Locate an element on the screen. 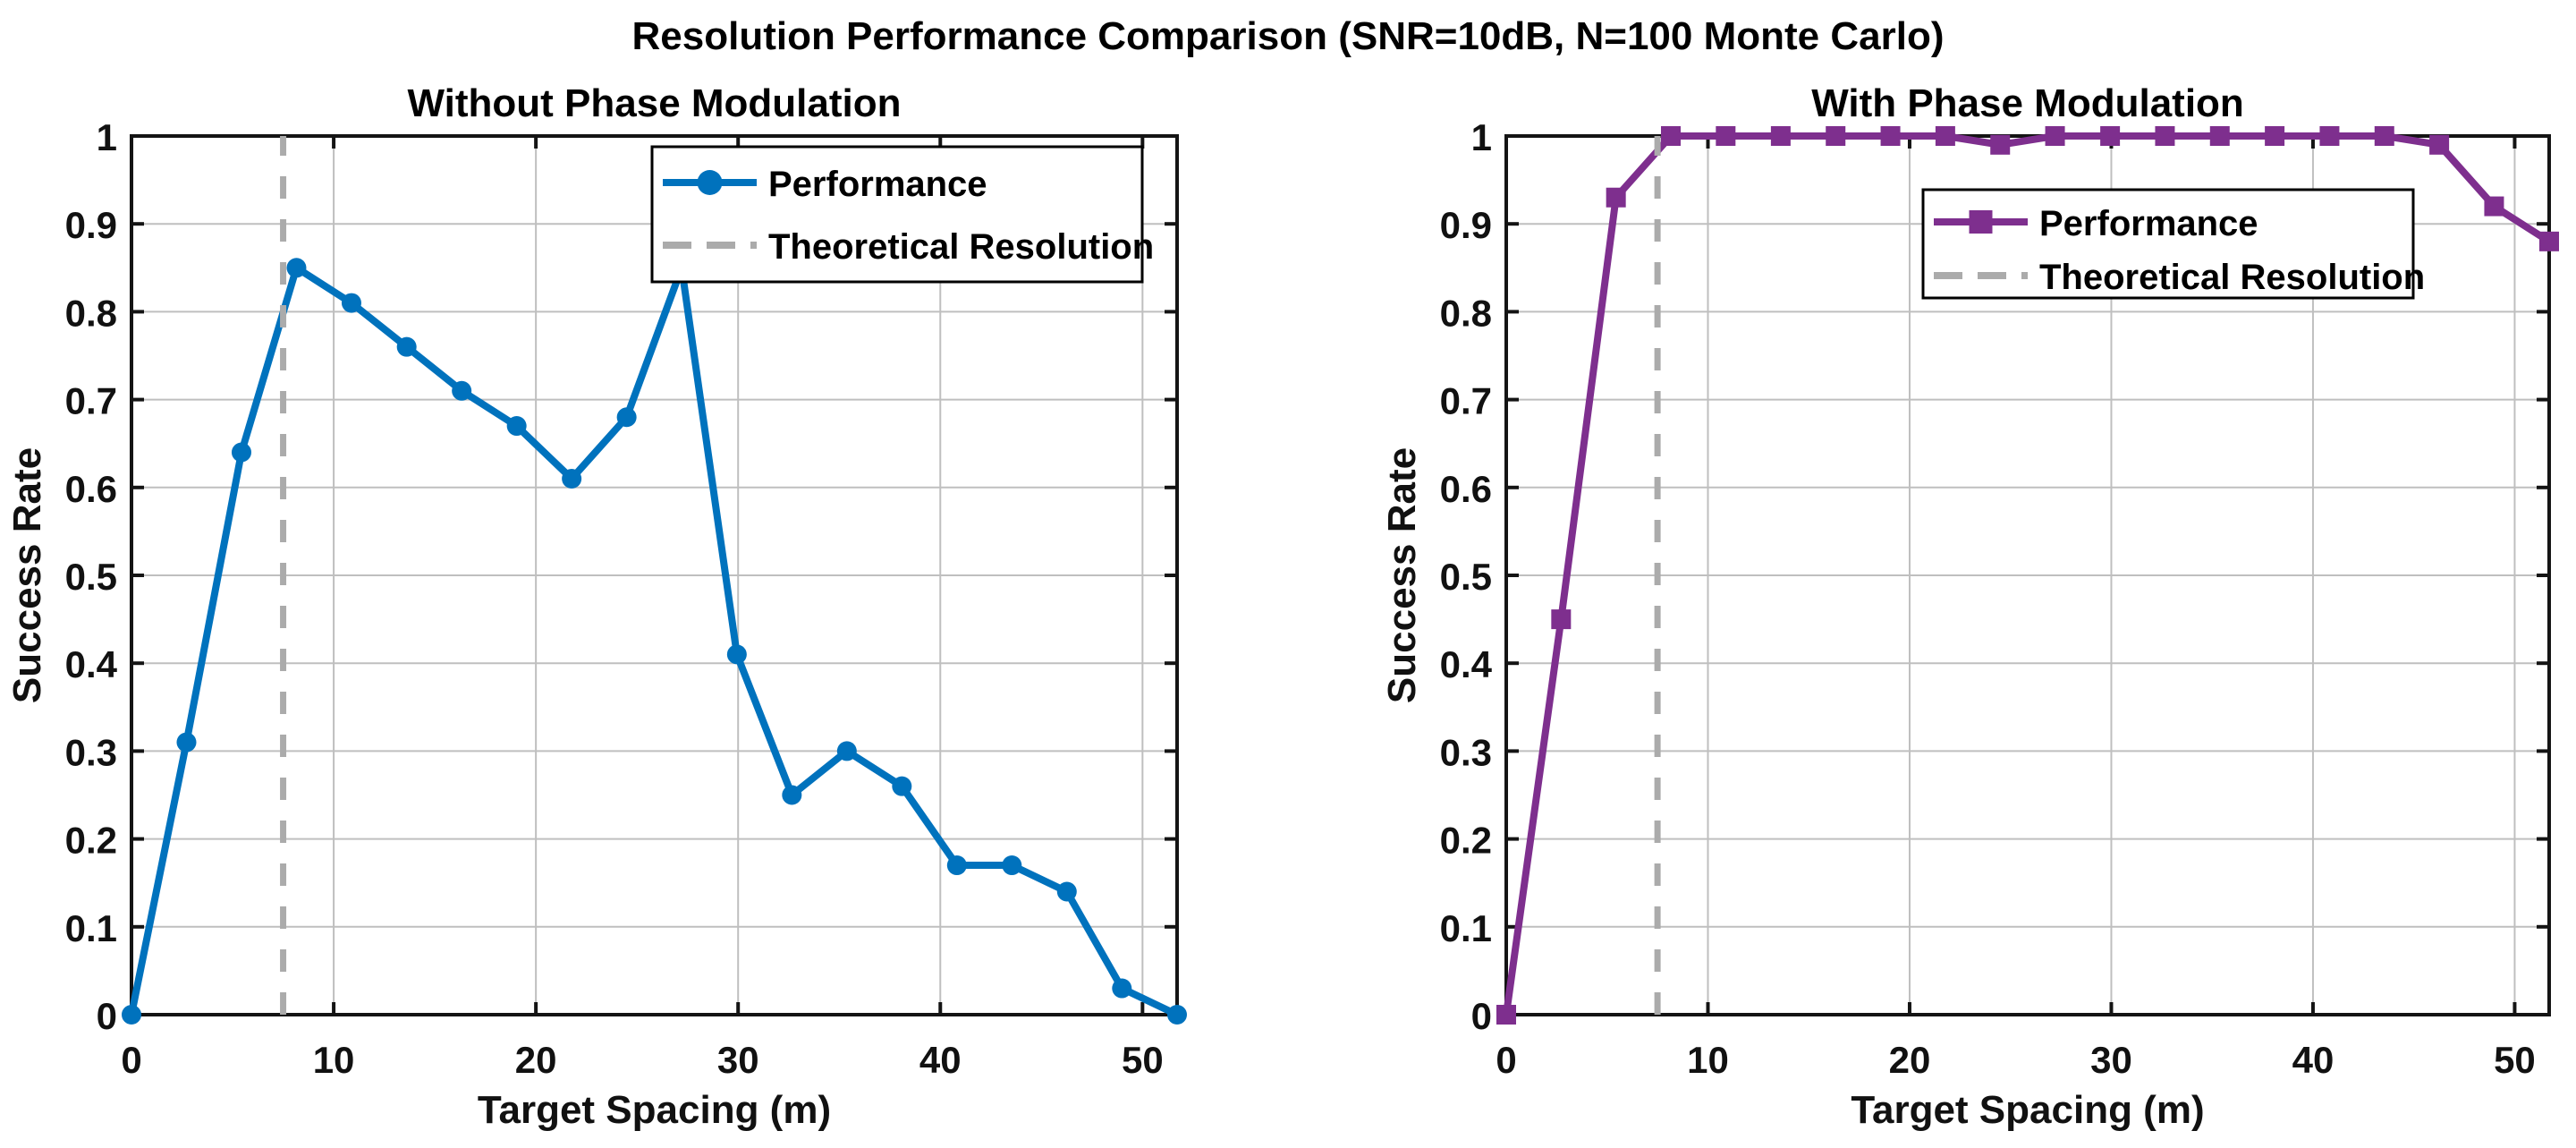 The image size is (2576, 1148). left-legend: Performance Theoretical Resolution is located at coordinates (902, 214).